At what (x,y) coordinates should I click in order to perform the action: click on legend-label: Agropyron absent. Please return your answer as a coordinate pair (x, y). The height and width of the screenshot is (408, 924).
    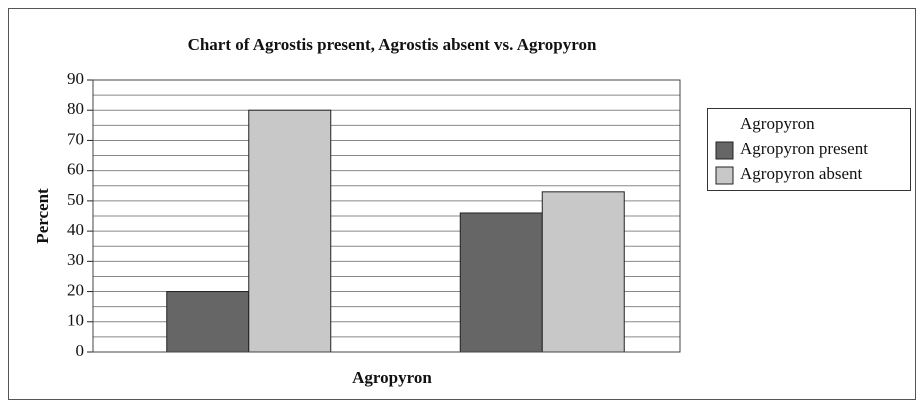
    Looking at the image, I should click on (801, 173).